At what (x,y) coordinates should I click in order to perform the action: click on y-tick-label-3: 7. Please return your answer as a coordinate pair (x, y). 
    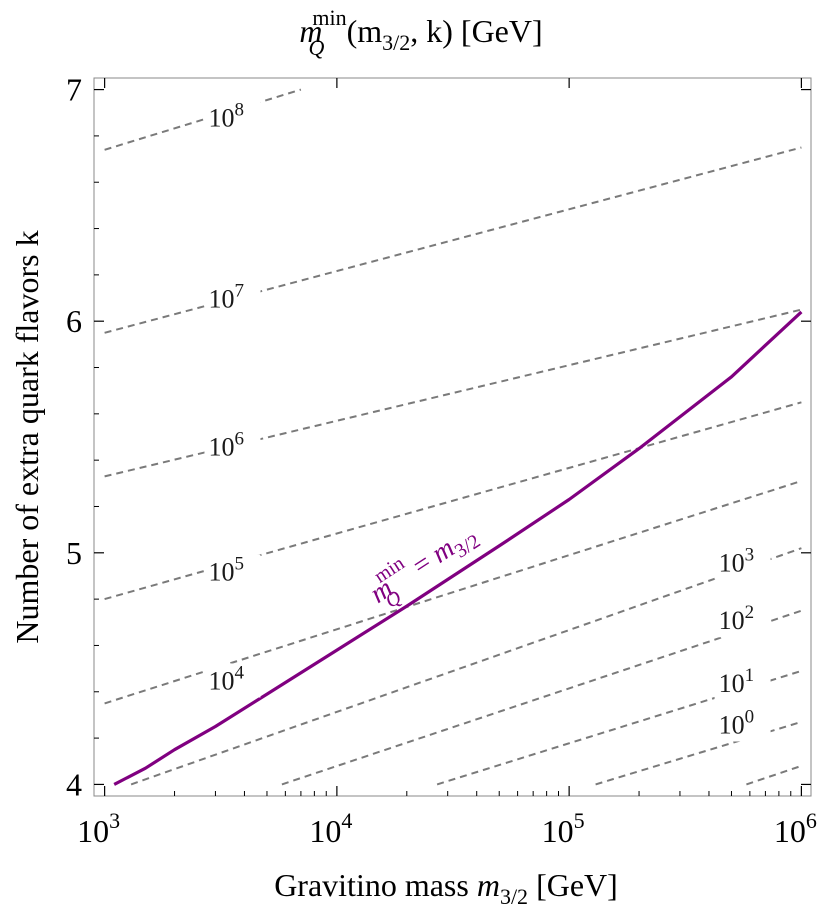
    Looking at the image, I should click on (74, 90).